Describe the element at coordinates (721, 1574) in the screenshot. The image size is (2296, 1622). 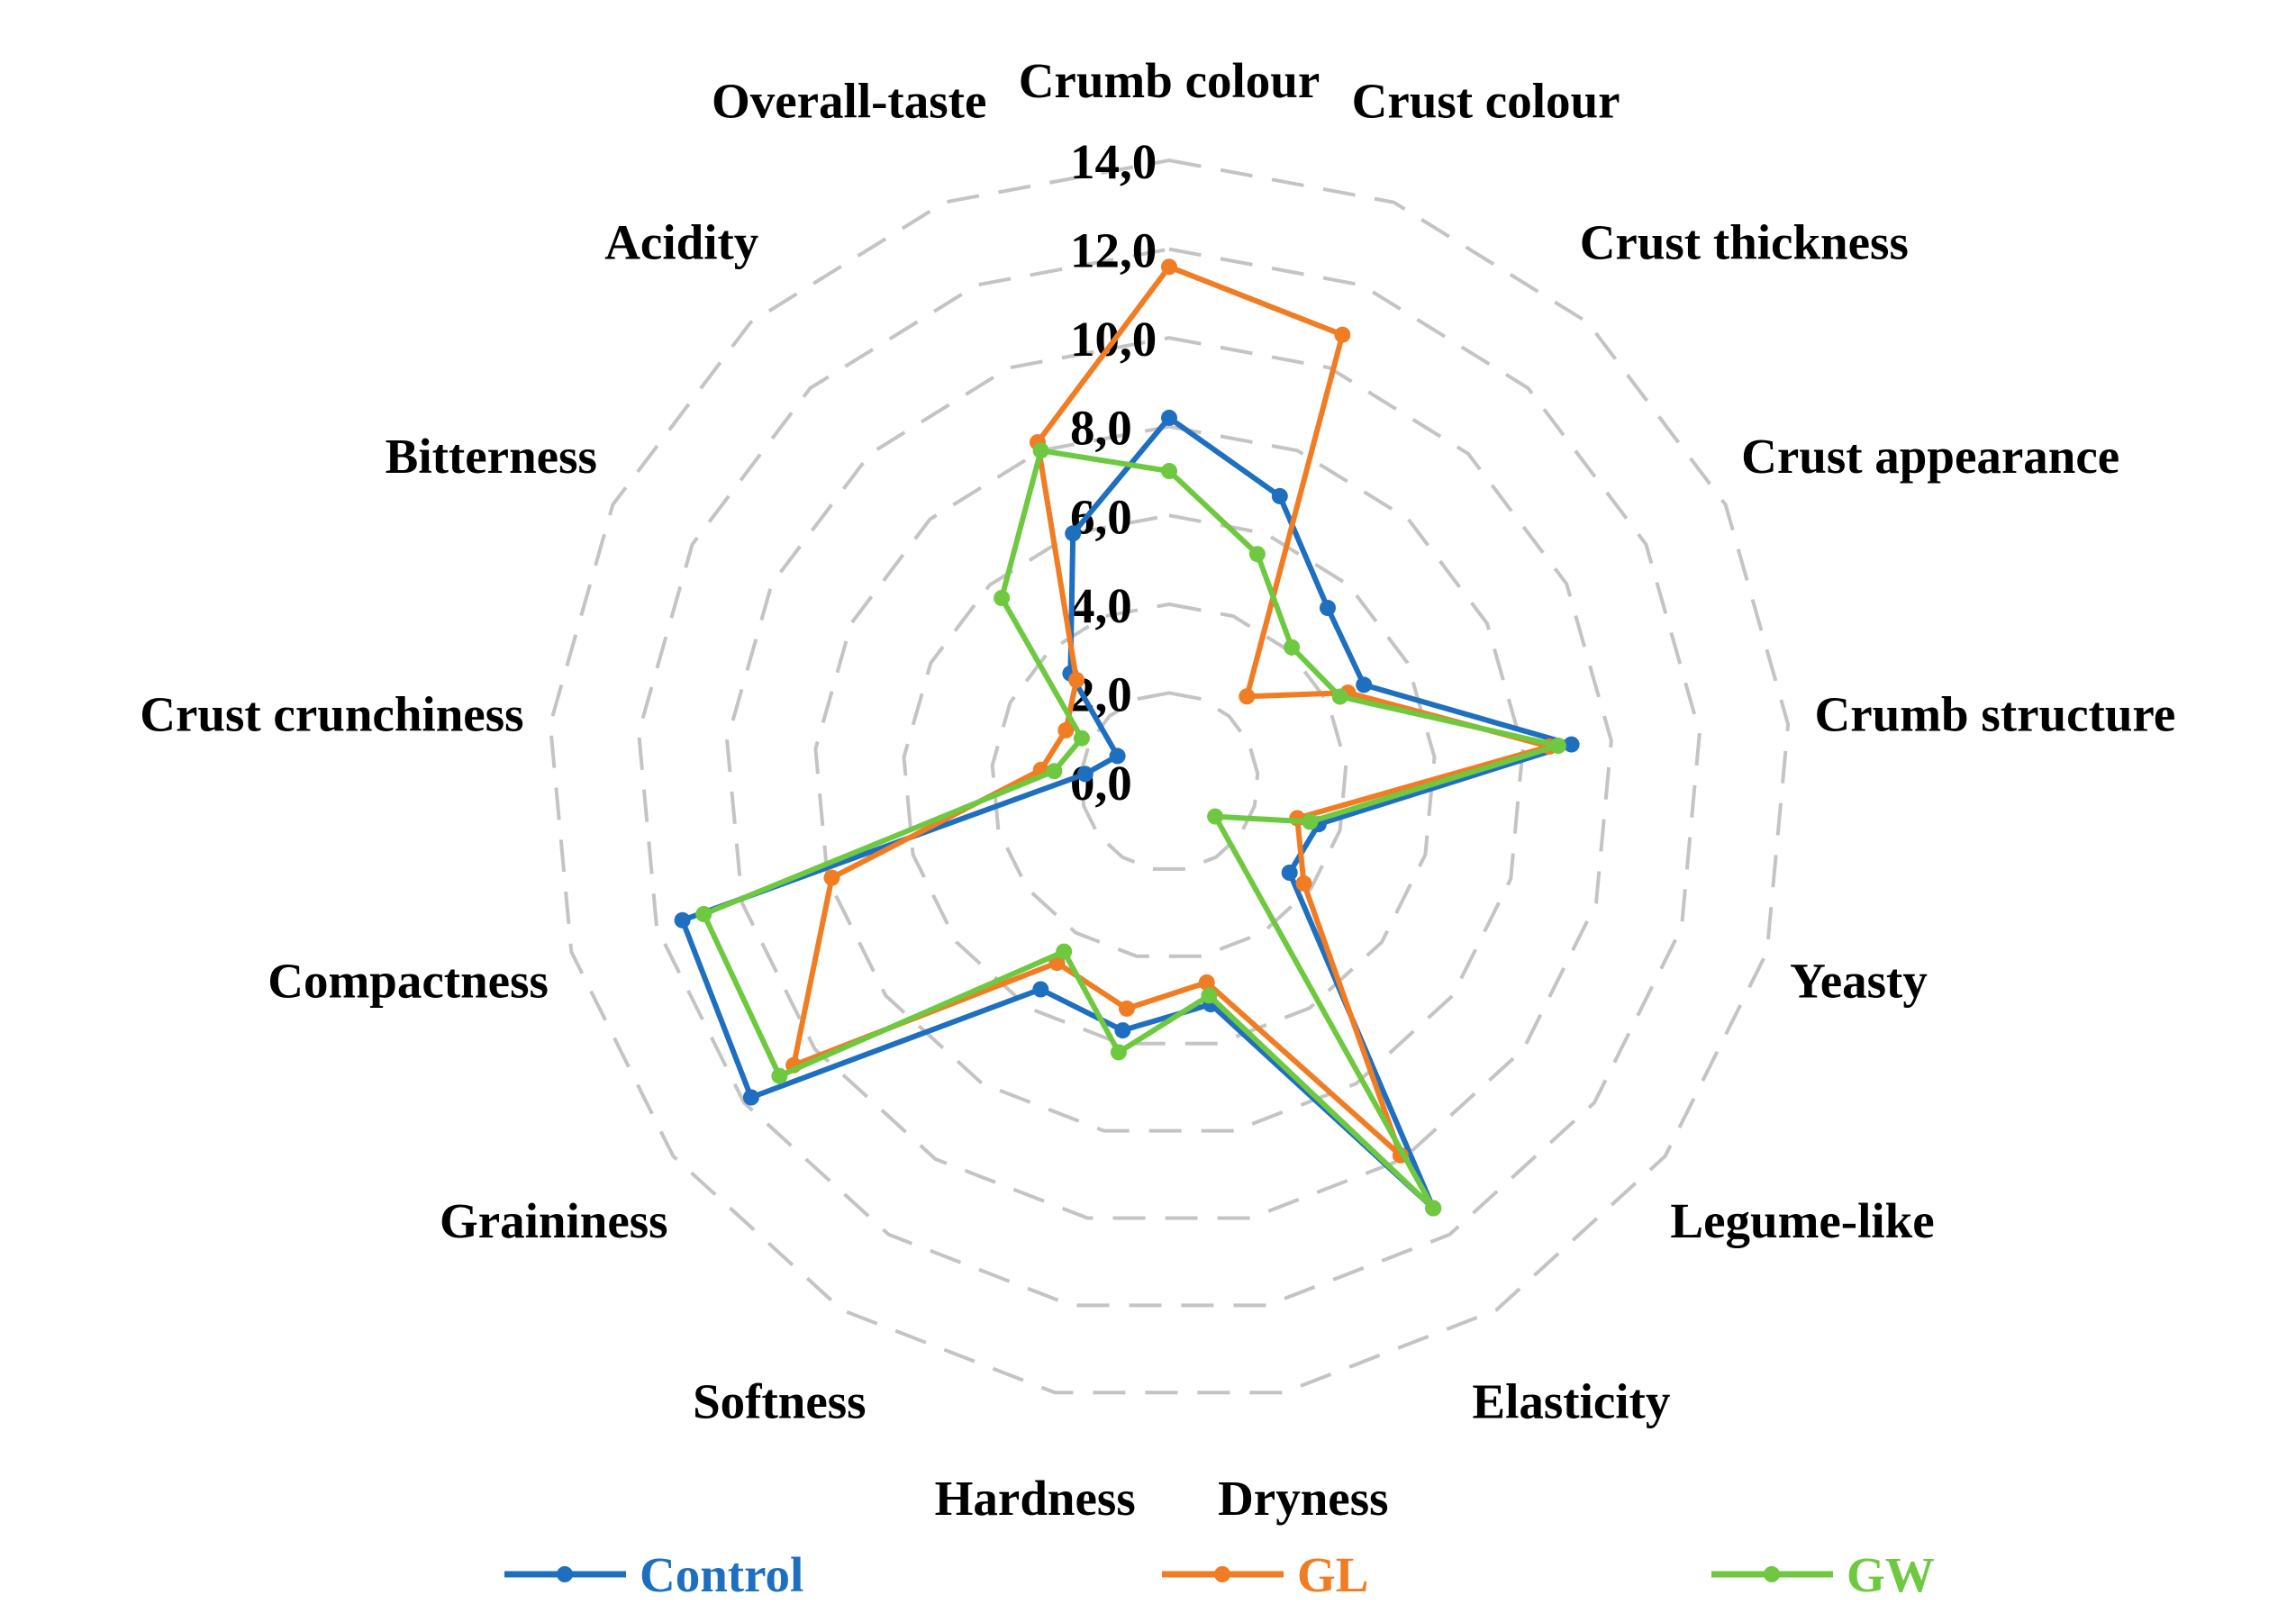
I see `legend-label: Control` at that location.